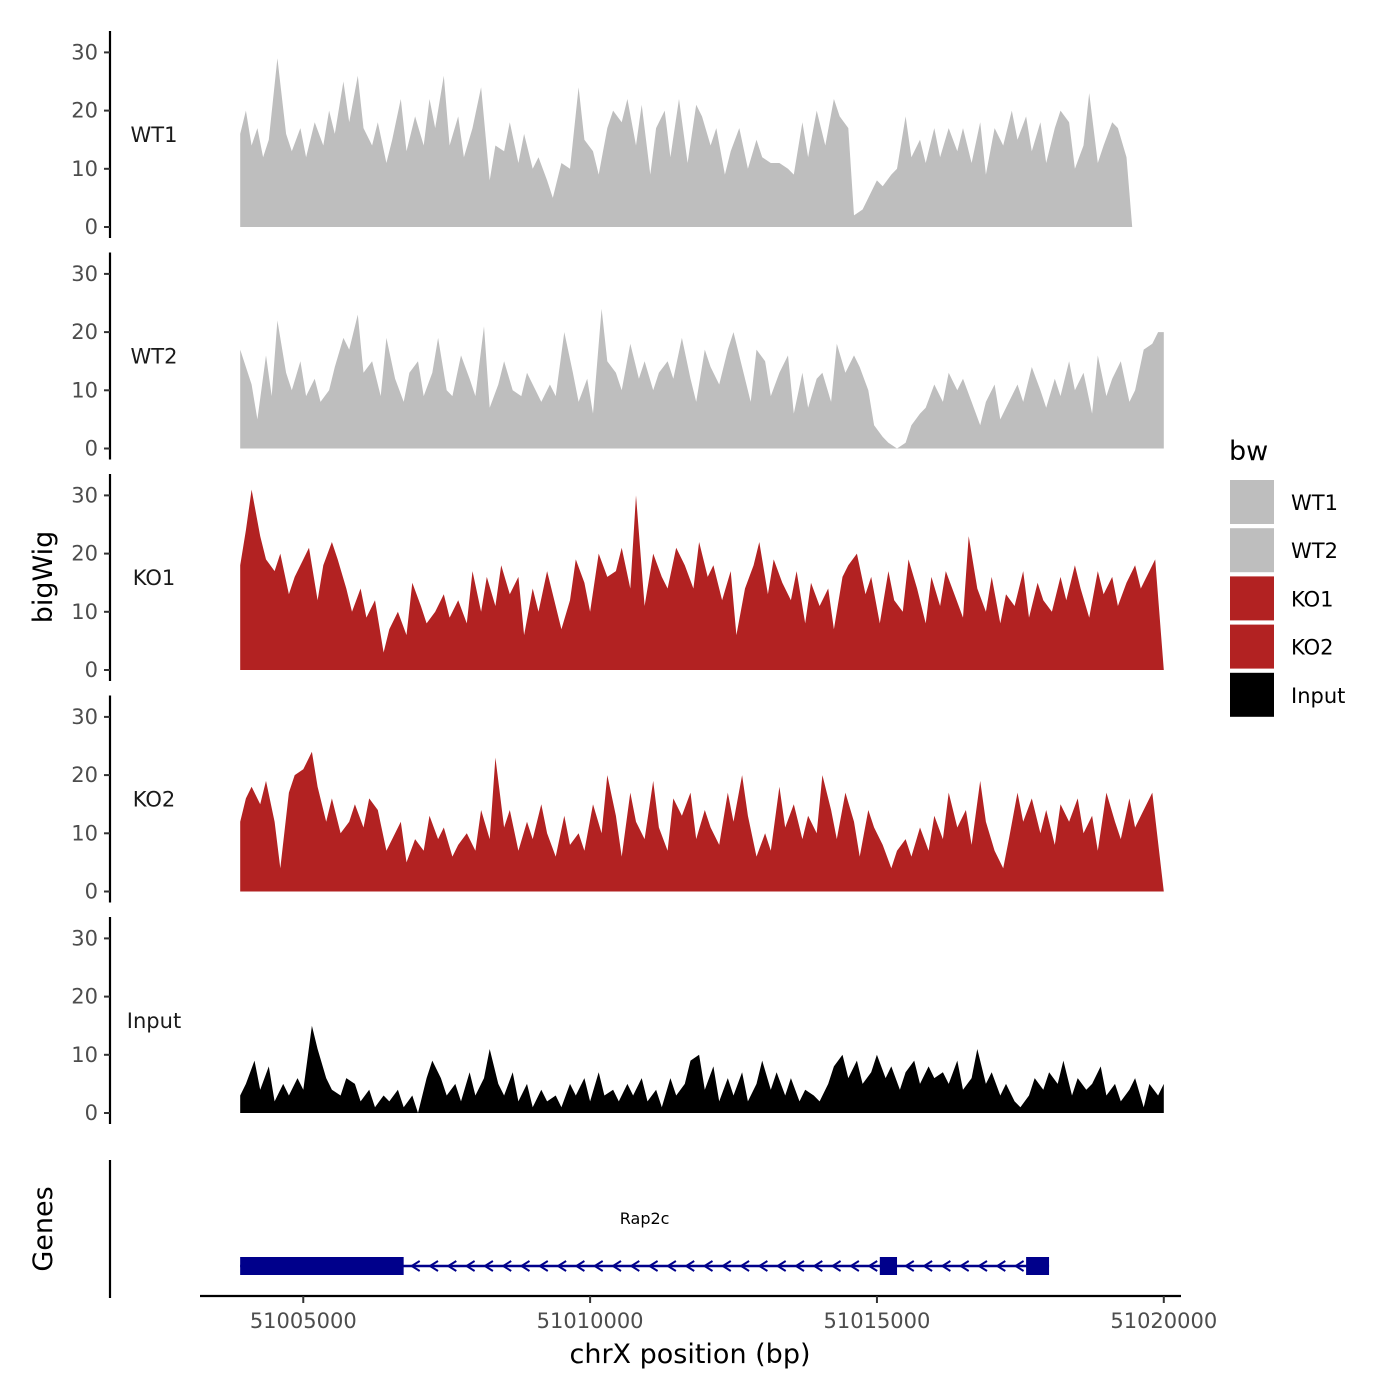 The height and width of the screenshot is (1400, 1400). Describe the element at coordinates (617, 1021) in the screenshot. I see `track-input: 0 10 20 30 Input` at that location.